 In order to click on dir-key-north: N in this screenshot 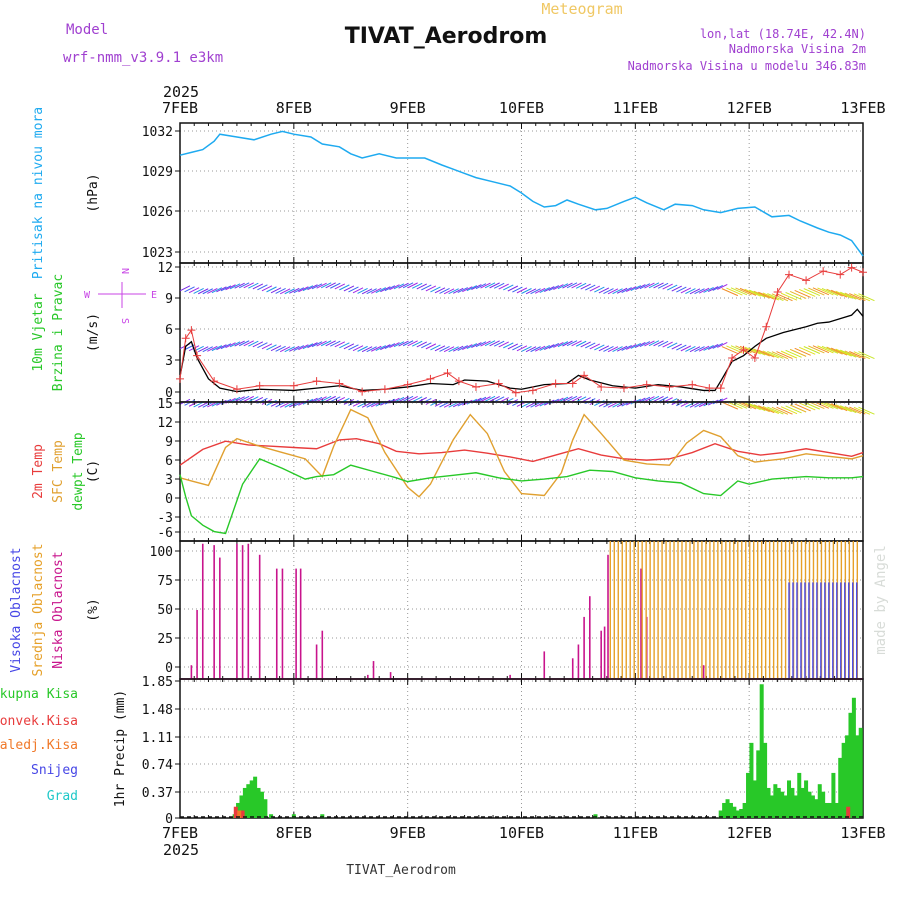, I will do `click(124, 271)`.